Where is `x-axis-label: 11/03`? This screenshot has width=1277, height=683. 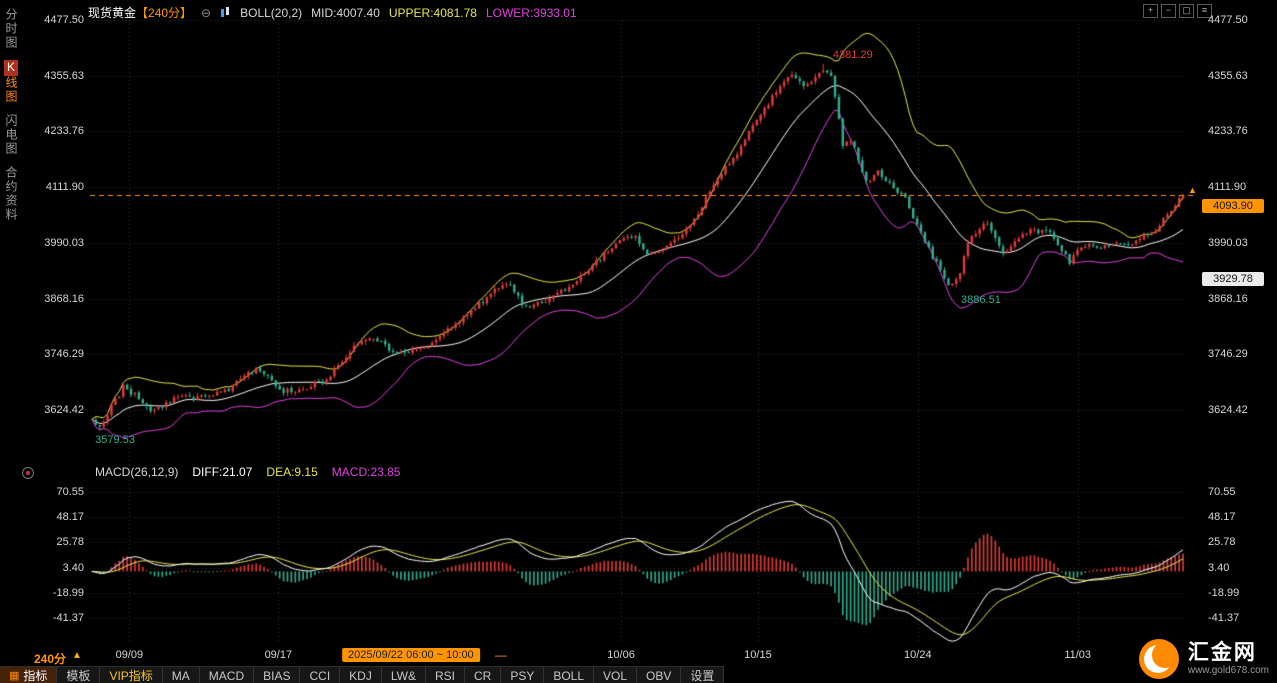 x-axis-label: 11/03 is located at coordinates (1078, 655).